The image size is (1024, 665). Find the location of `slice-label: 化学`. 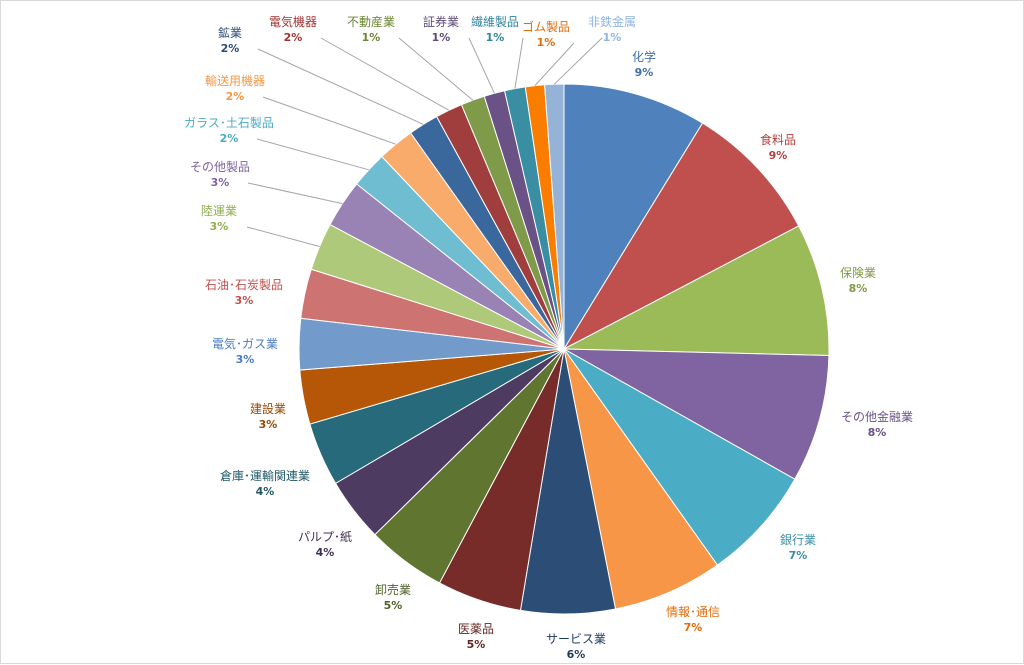

slice-label: 化学 is located at coordinates (644, 56).